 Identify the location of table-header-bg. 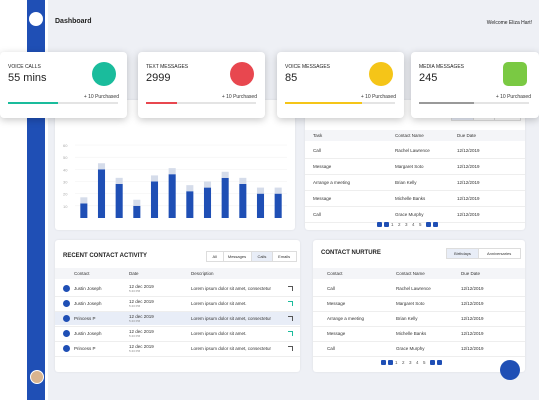
(415, 135).